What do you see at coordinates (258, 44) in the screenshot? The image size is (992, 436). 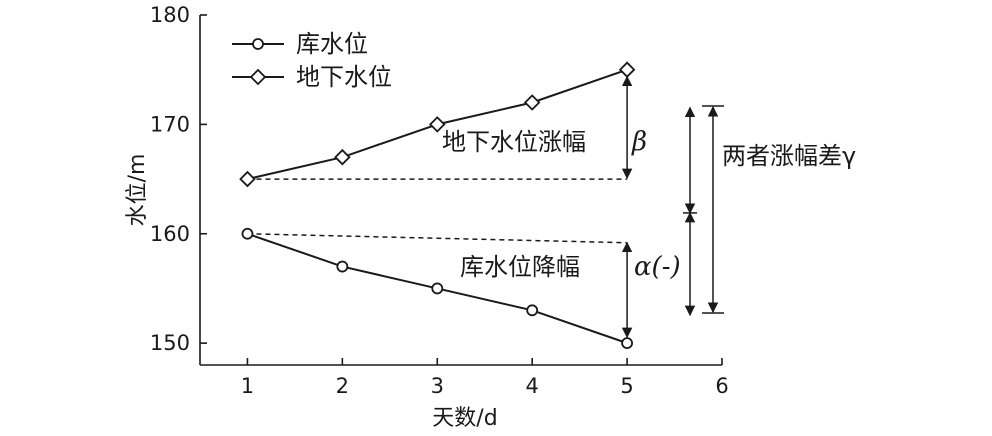 I see `legend-marker-circle` at bounding box center [258, 44].